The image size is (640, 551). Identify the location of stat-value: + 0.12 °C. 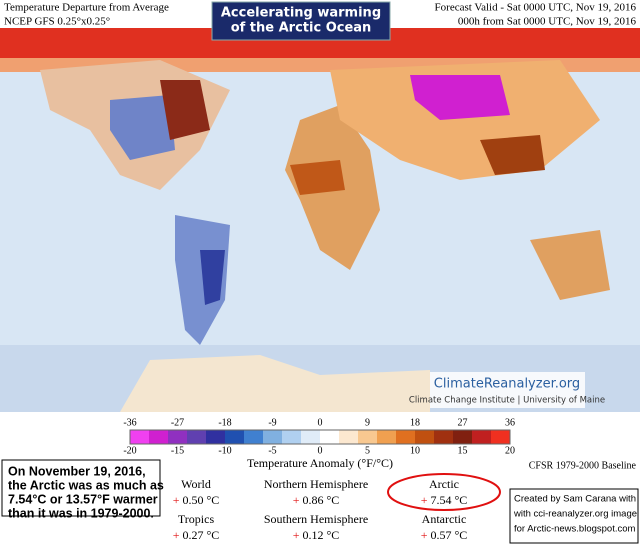
(316, 535).